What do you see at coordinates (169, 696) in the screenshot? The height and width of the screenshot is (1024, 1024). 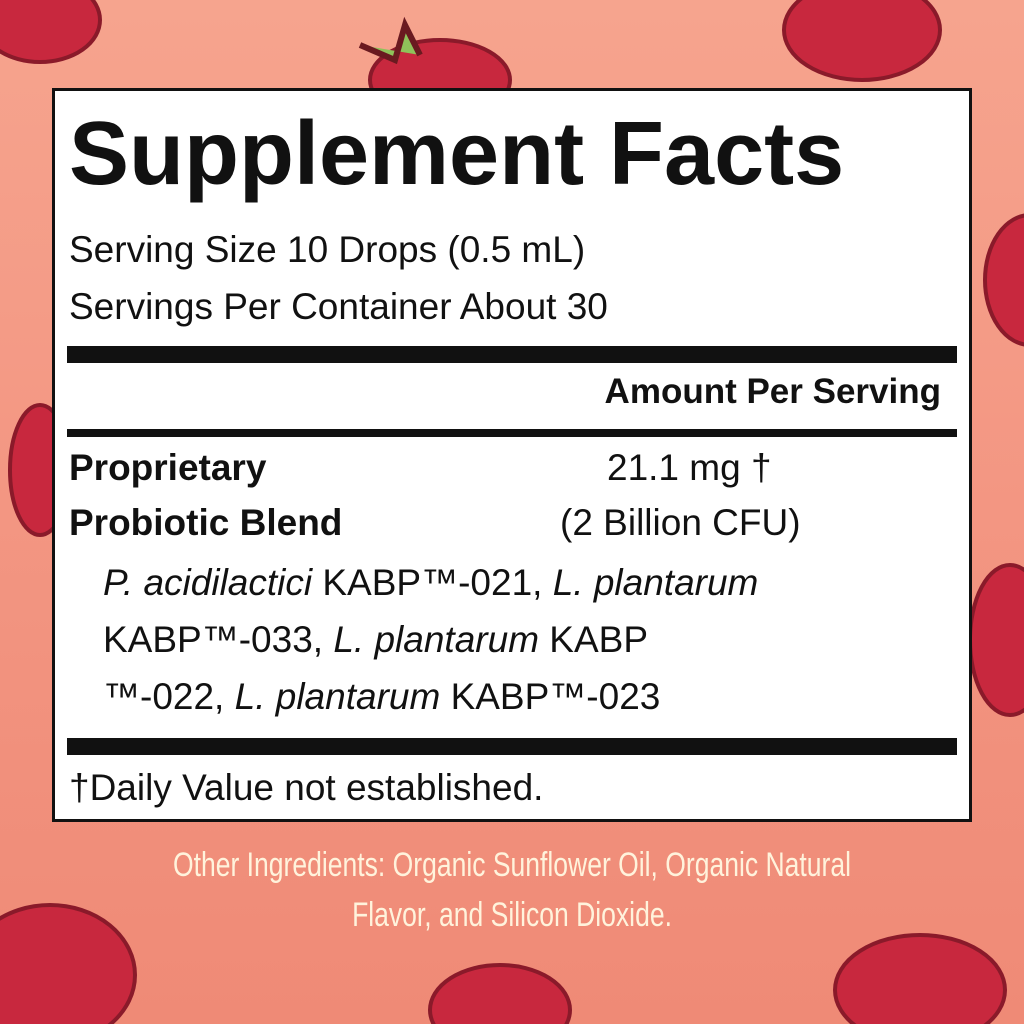 I see `strain-text: ™-022,` at bounding box center [169, 696].